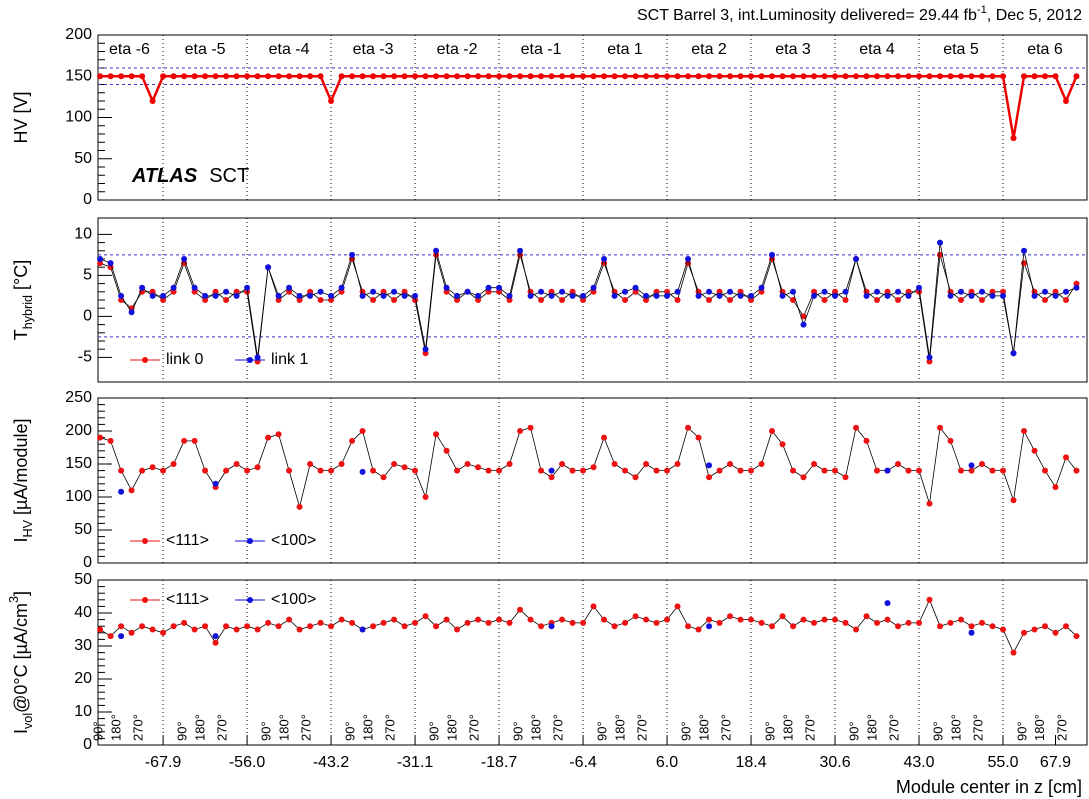 This screenshot has width=1089, height=799. What do you see at coordinates (373, 49) in the screenshot?
I see `segment-label: eta -3` at bounding box center [373, 49].